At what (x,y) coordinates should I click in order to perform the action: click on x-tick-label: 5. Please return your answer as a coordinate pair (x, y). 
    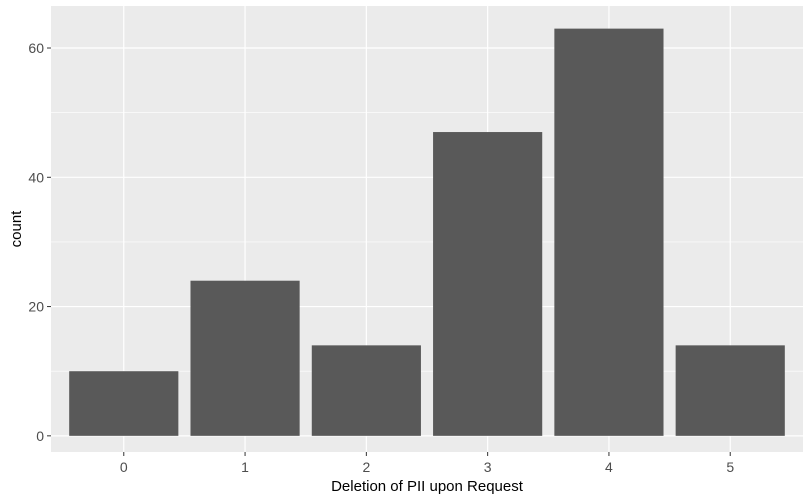
    Looking at the image, I should click on (730, 467).